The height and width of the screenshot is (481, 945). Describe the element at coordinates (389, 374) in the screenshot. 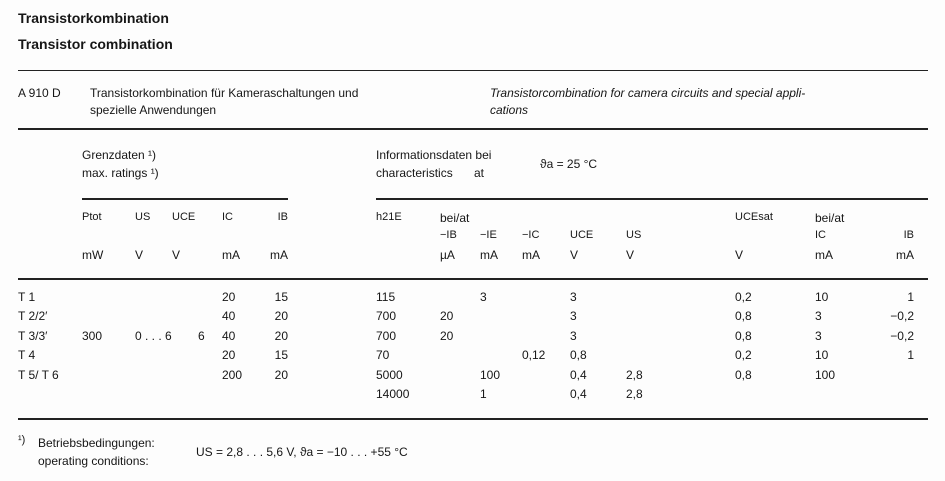

I see `table-cell: 5000` at that location.